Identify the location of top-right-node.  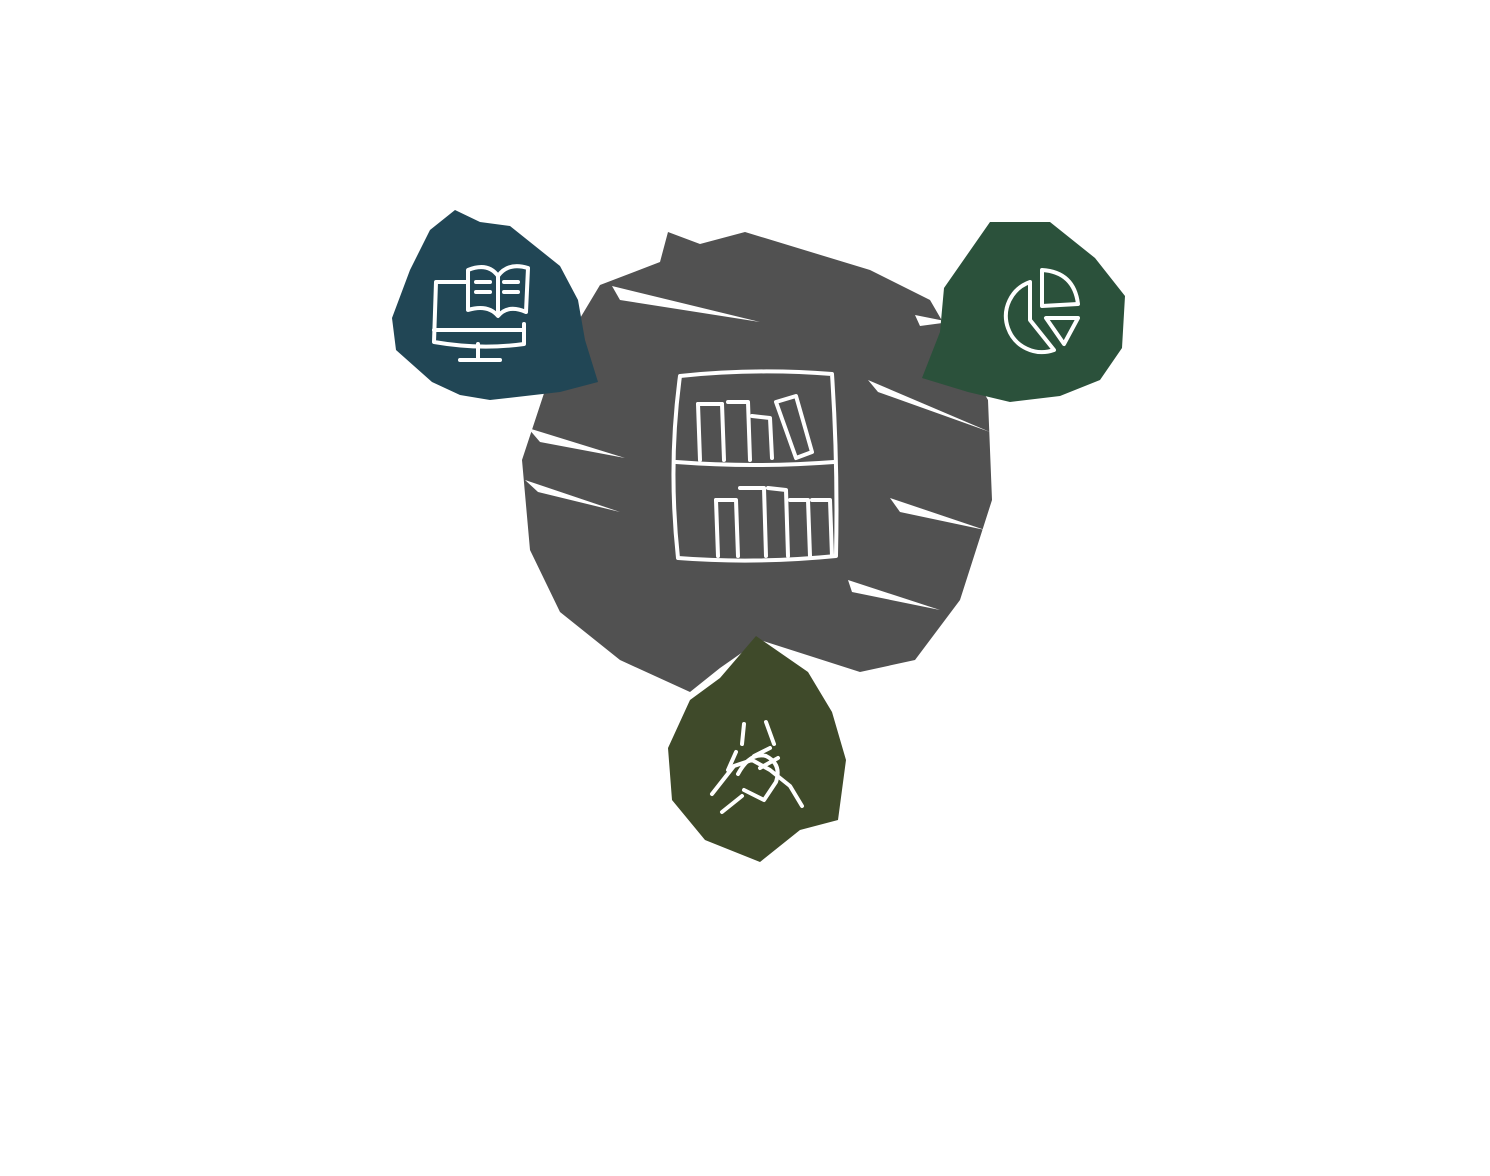
(1023, 312).